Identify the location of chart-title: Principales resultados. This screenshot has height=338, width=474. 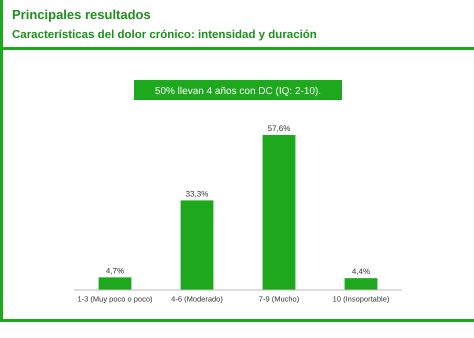
(81, 14).